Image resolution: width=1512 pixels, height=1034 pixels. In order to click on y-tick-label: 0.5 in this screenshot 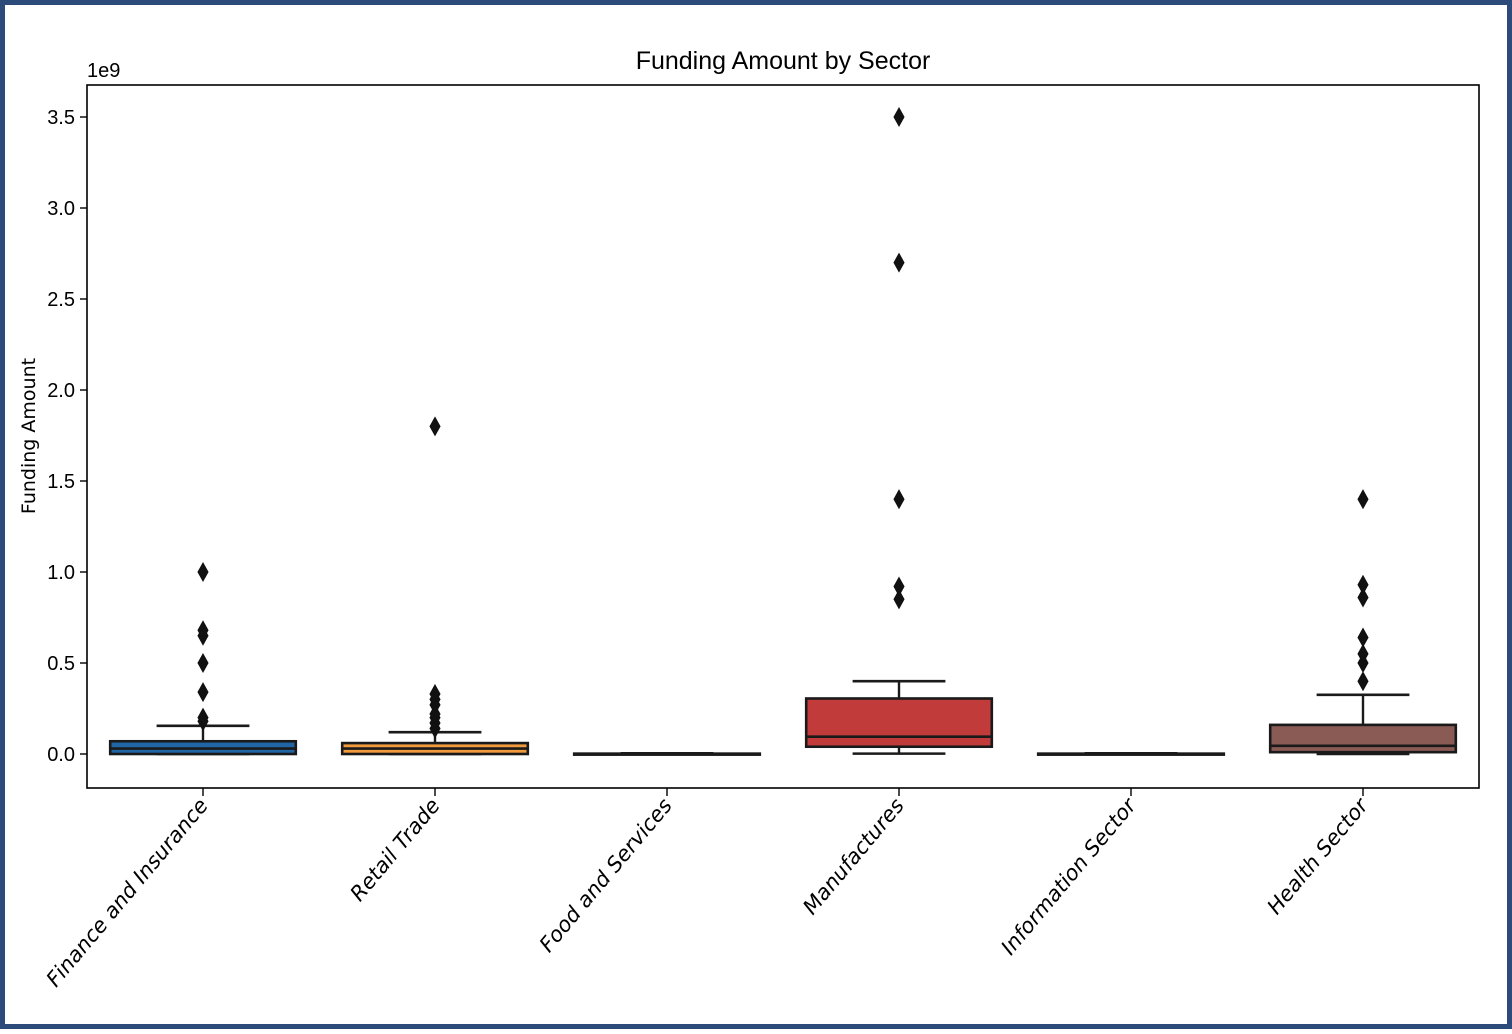, I will do `click(61, 664)`.